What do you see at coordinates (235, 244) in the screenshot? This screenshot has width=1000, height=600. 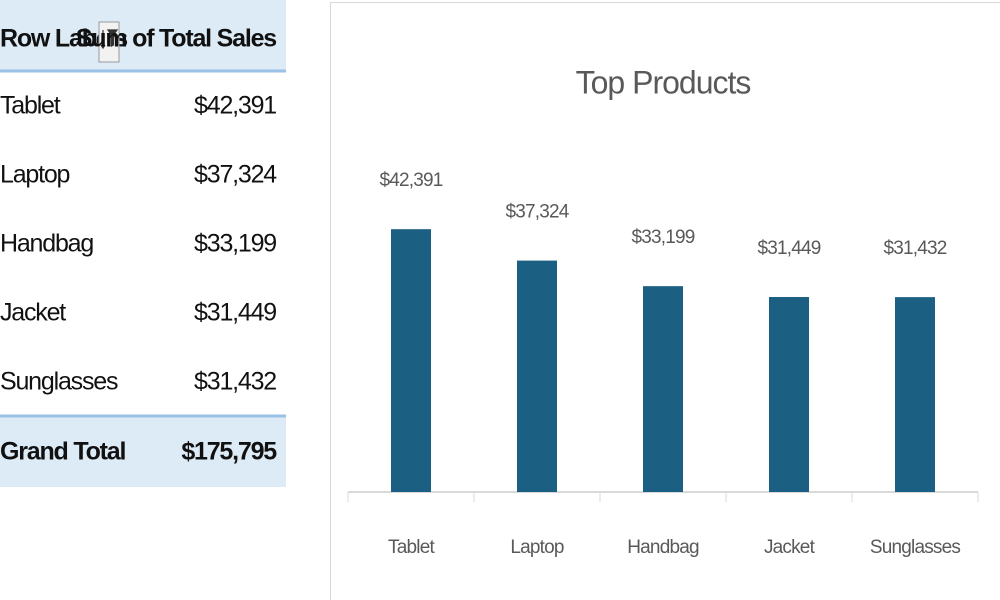 I see `row-value: $33,199` at bounding box center [235, 244].